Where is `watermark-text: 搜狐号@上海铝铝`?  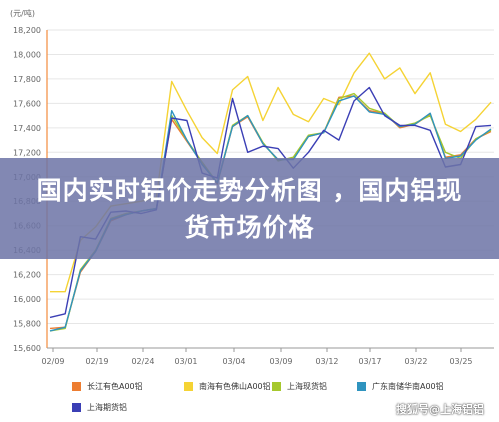 watermark-text: 搜狐号@上海铝铝 is located at coordinates (440, 409).